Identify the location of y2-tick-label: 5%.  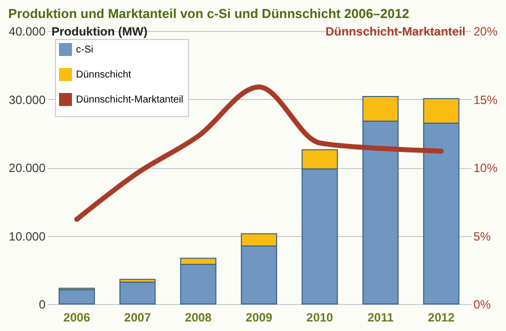
(483, 236).